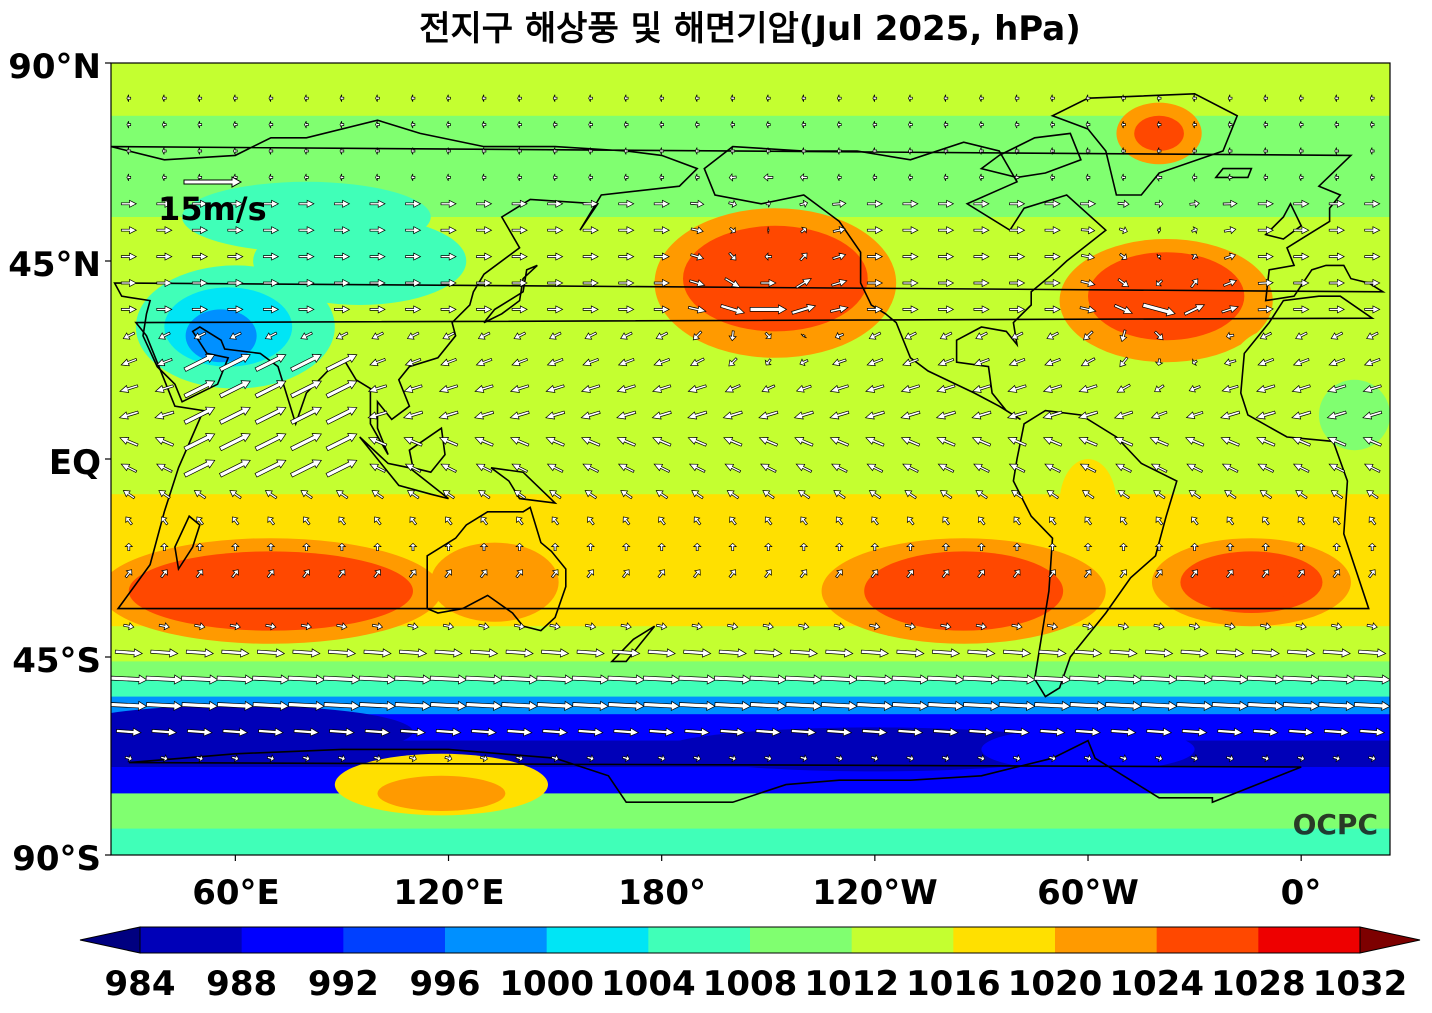  Describe the element at coordinates (56, 661) in the screenshot. I see `lat-label: 45°S` at that location.